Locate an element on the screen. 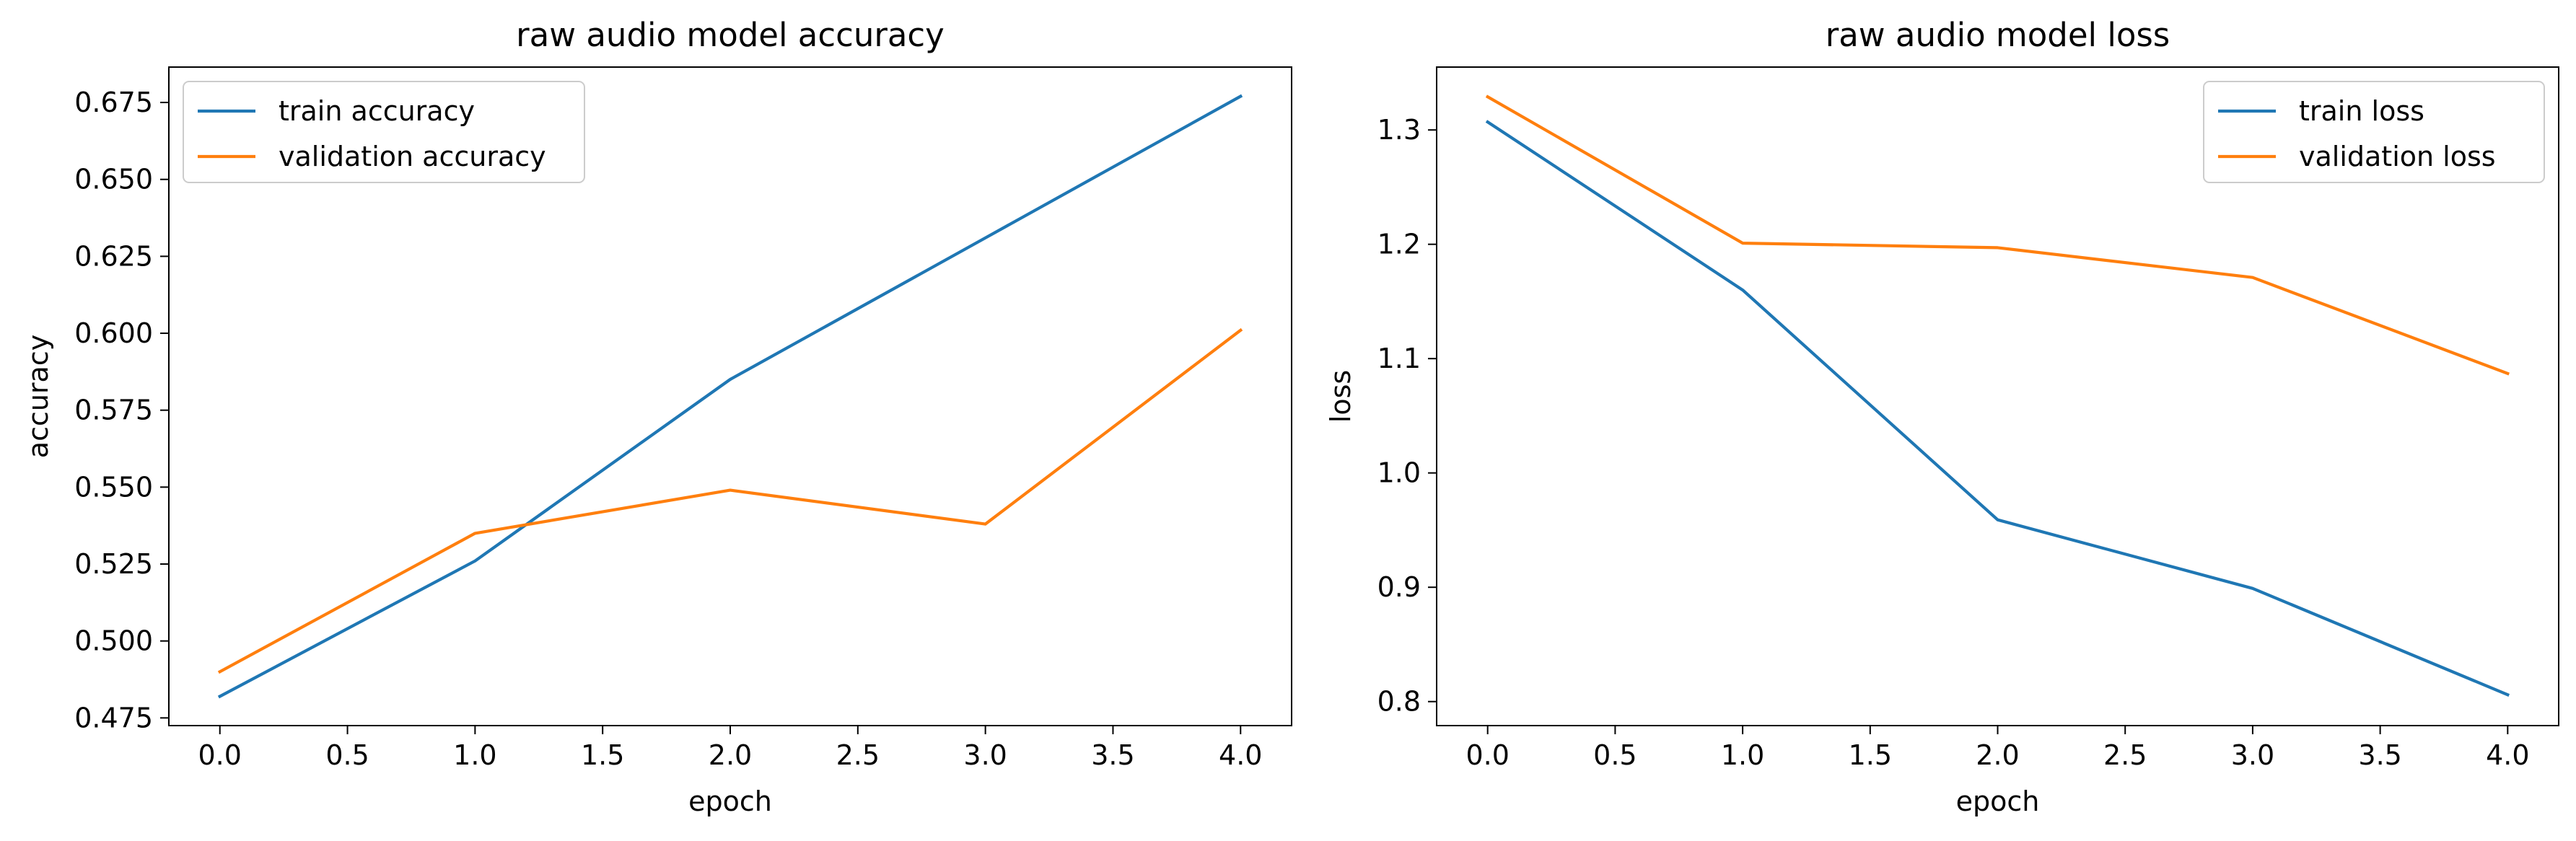  loss-chart-title: raw audio model loss is located at coordinates (1998, 35).